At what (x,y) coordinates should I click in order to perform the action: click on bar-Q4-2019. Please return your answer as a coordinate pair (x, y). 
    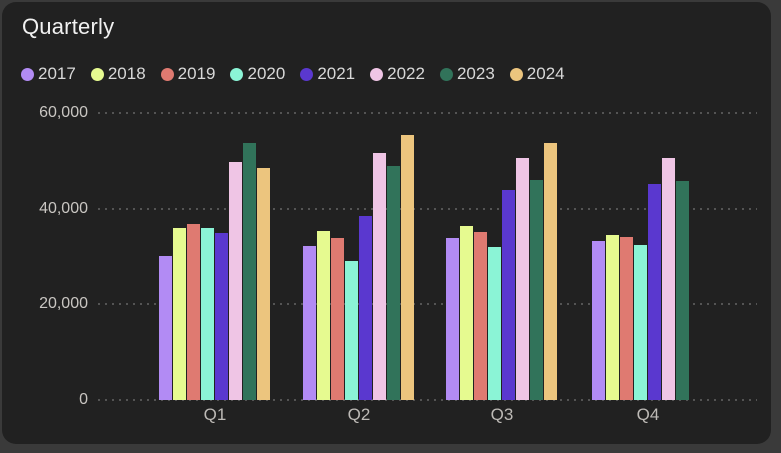
    Looking at the image, I should click on (626, 318).